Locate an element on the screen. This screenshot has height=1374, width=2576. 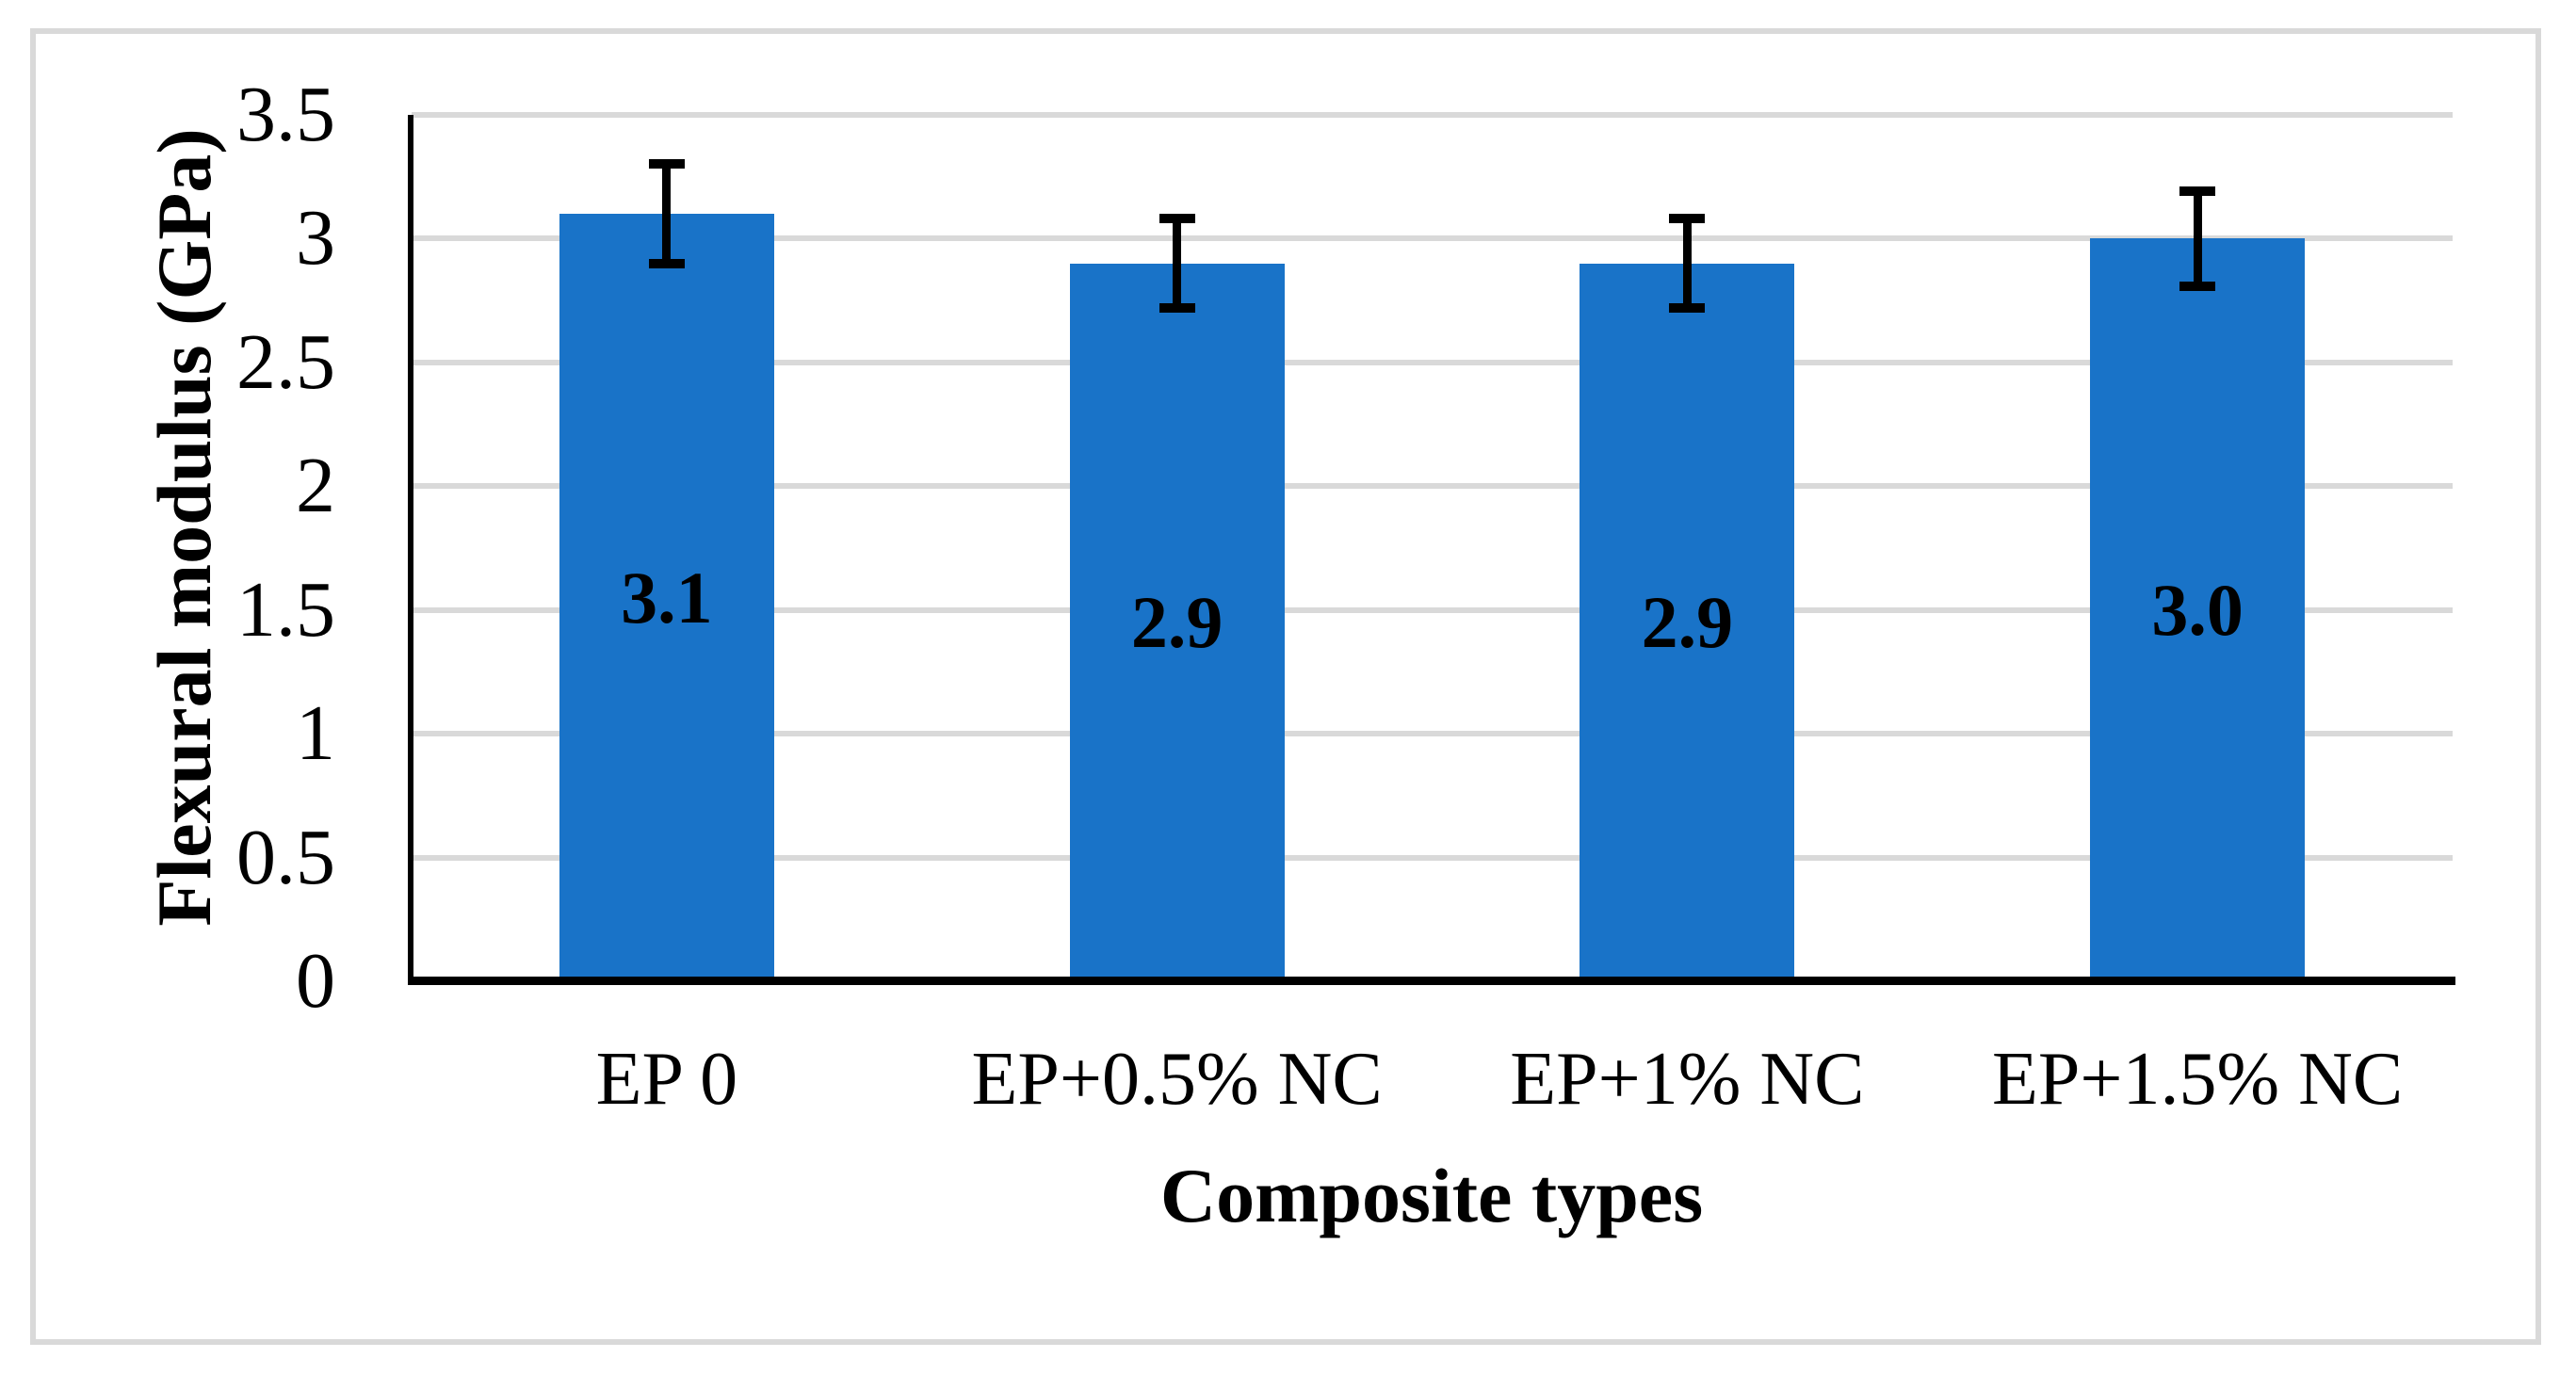
y-axis-title: Flexural modulus (GPa) is located at coordinates (184, 527).